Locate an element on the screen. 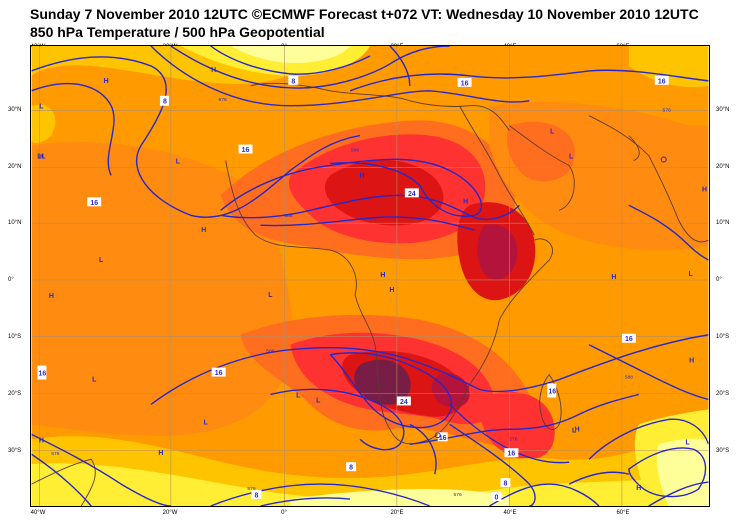 The height and width of the screenshot is (525, 739). lat-tick-right-0: 0° is located at coordinates (719, 280).